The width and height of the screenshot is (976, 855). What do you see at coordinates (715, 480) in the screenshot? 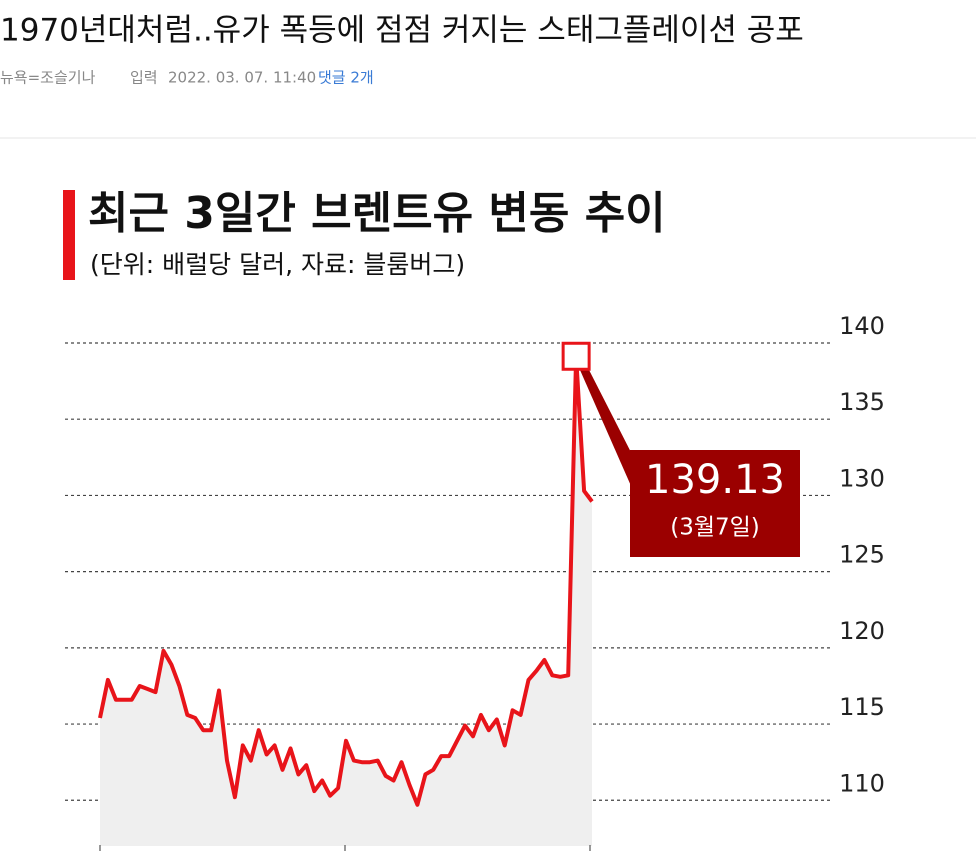
I see `data-label: 139.13` at bounding box center [715, 480].